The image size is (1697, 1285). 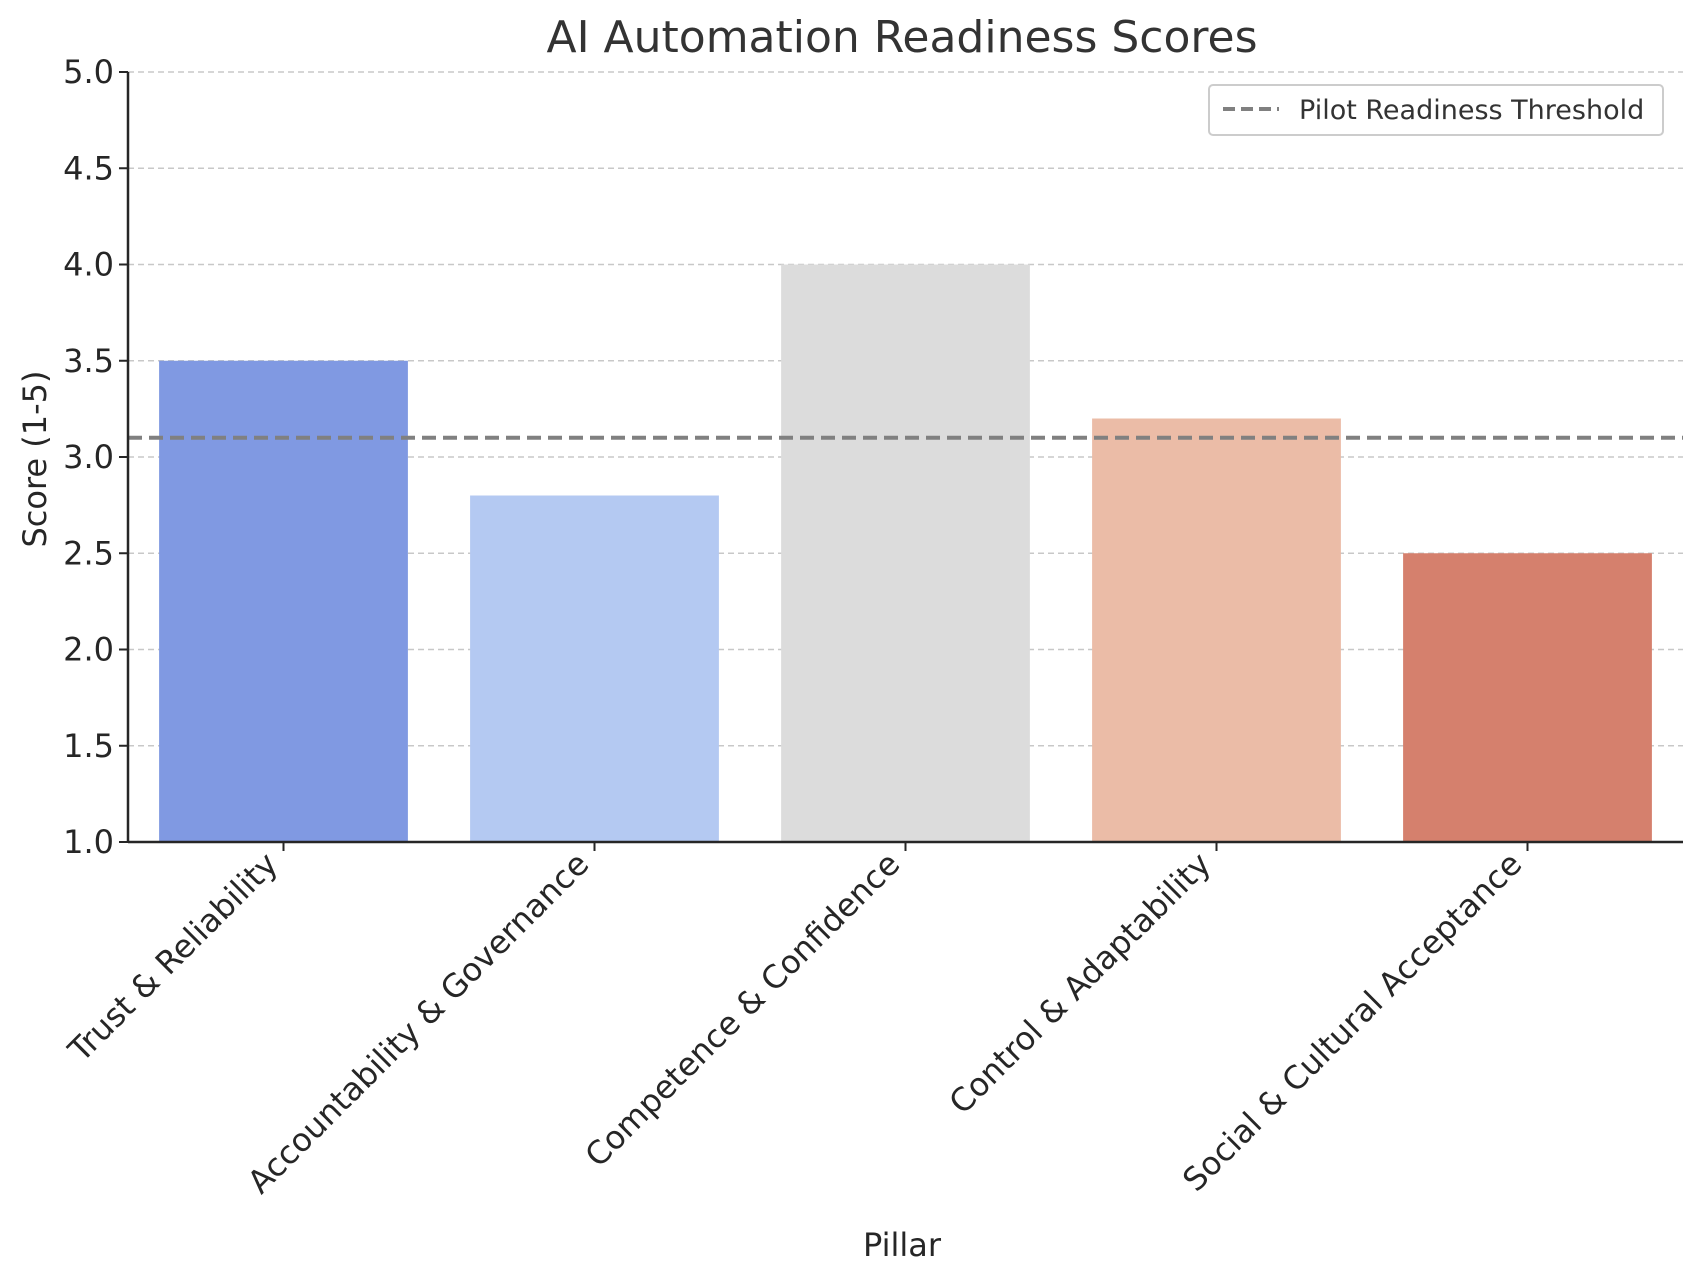 I want to click on x-tick-label: Trust & Reliability, so click(x=172, y=957).